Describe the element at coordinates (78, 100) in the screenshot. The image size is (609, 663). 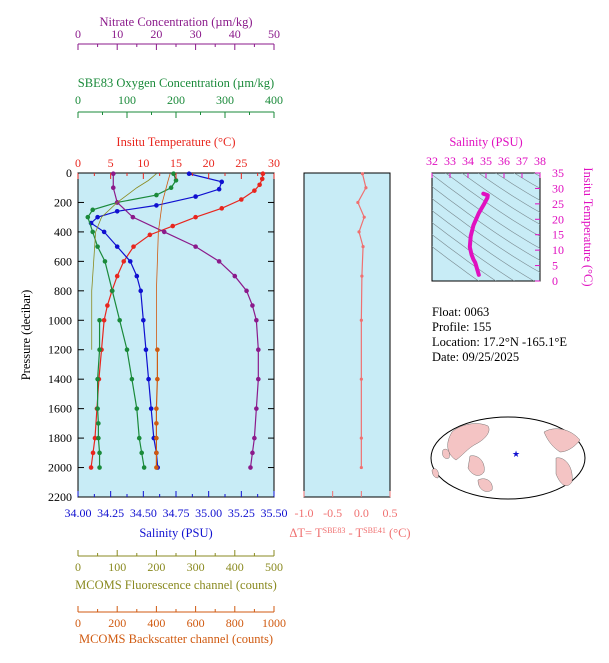
I see `oxygen-tick-label: 0` at that location.